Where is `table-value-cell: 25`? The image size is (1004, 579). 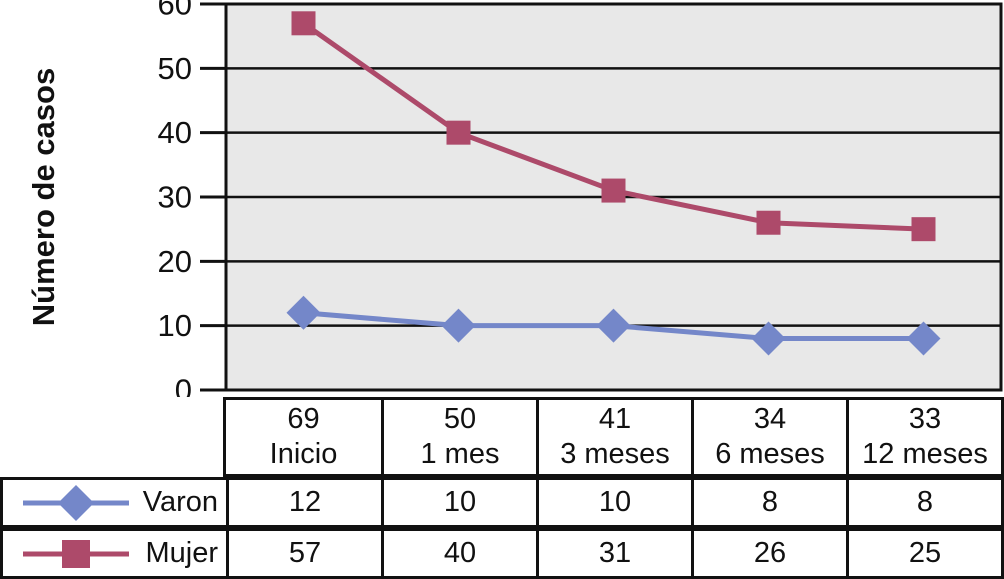
table-value-cell: 25 is located at coordinates (923, 553).